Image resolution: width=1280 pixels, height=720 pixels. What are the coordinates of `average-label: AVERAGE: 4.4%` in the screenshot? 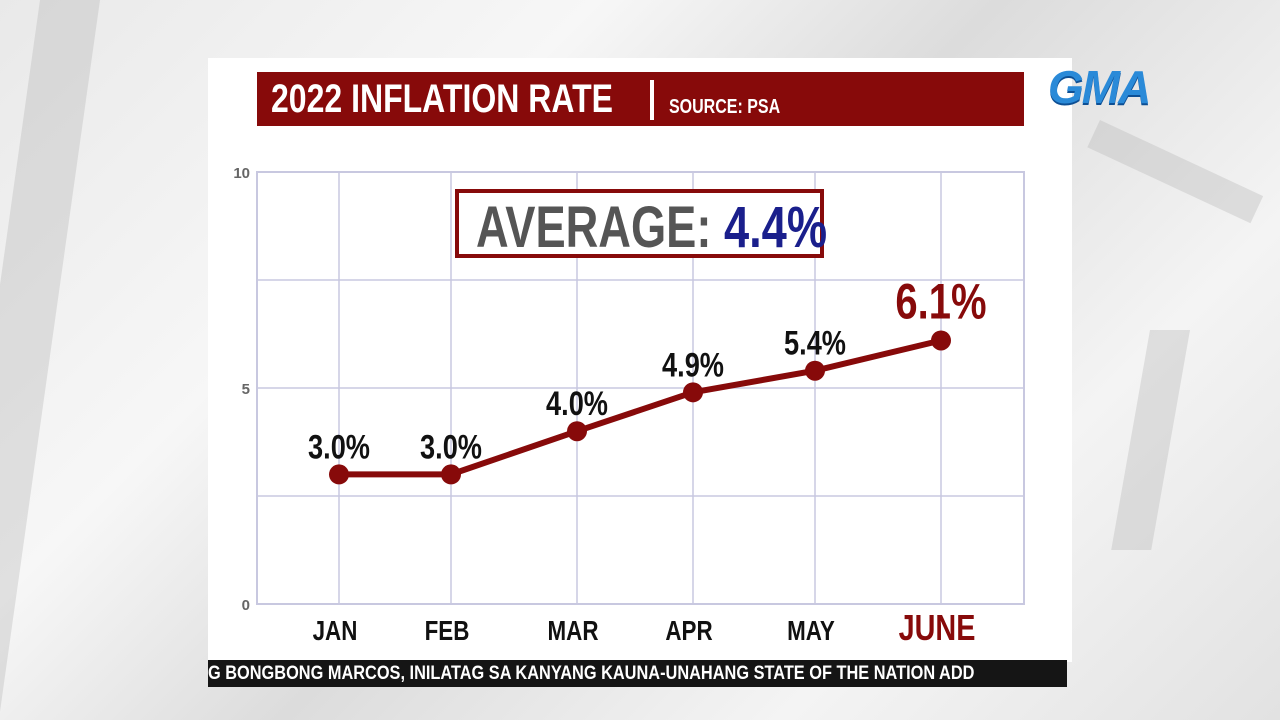 It's located at (651, 228).